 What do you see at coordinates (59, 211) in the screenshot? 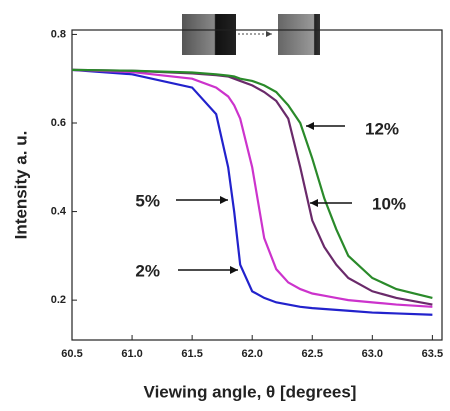
I see `y-tick-label: 0.4` at bounding box center [59, 211].